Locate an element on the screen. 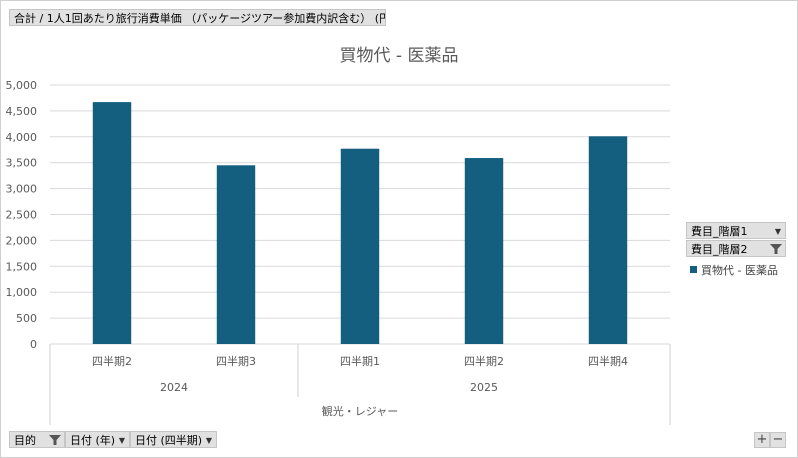 The height and width of the screenshot is (458, 798). legend-entry-label: 買物代 - 医薬品 is located at coordinates (739, 270).